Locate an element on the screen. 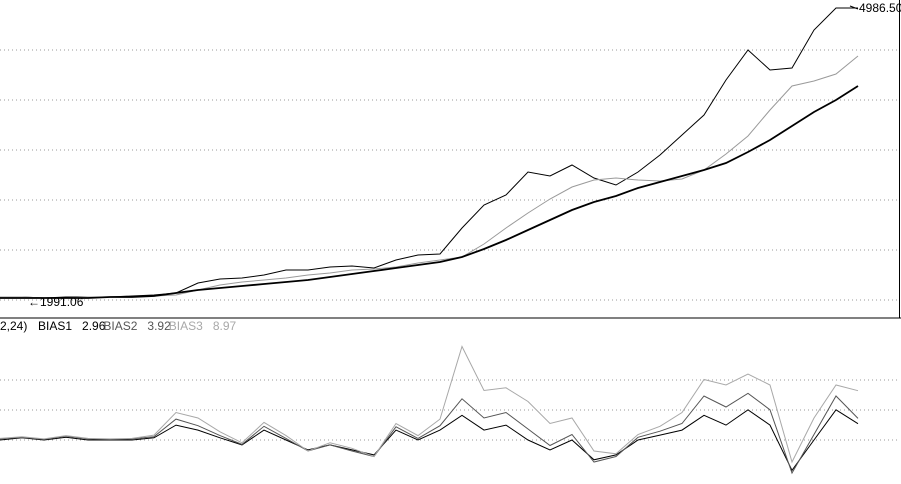 The image size is (901, 484). legend-entry: BIAS3 8.97 is located at coordinates (203, 326).